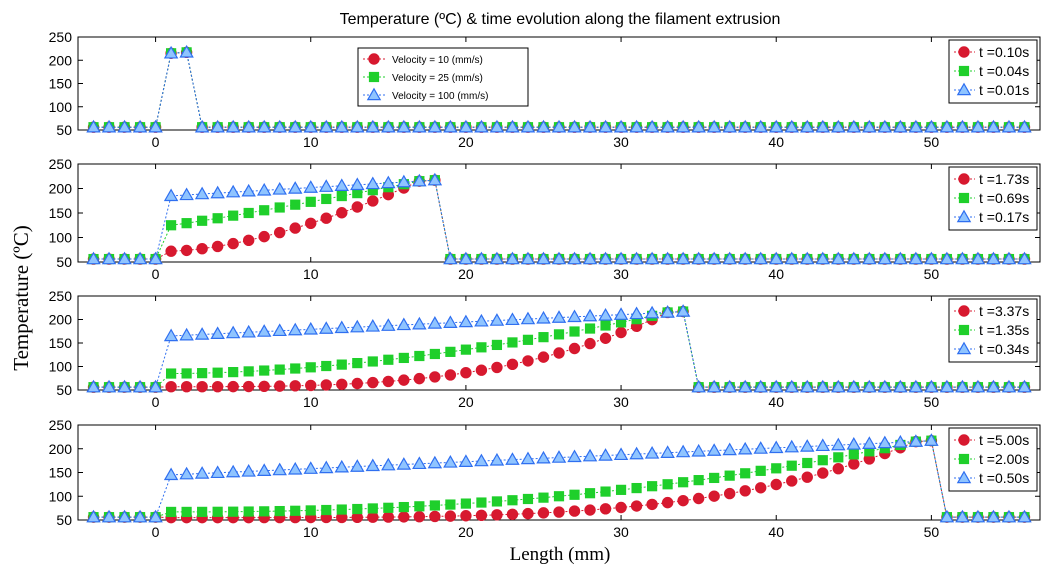 The width and height of the screenshot is (1064, 575). I want to click on y-tick-label: 150, so click(61, 213).